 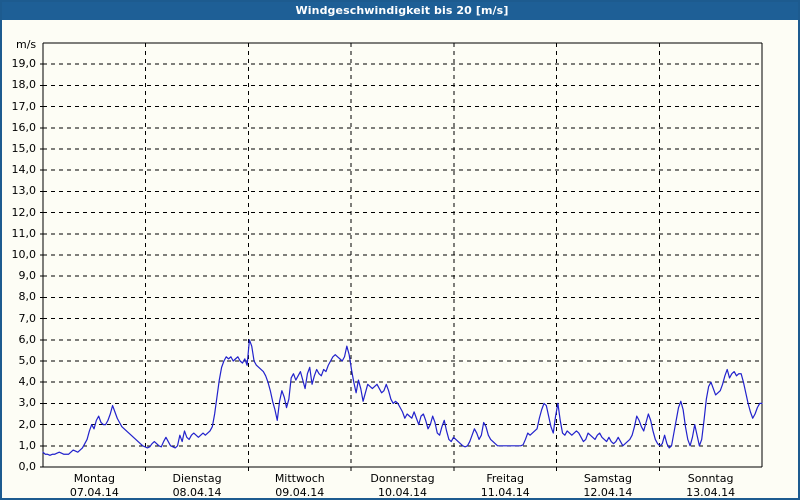 I want to click on x-axis-day-date: 12.04.14, so click(x=608, y=492).